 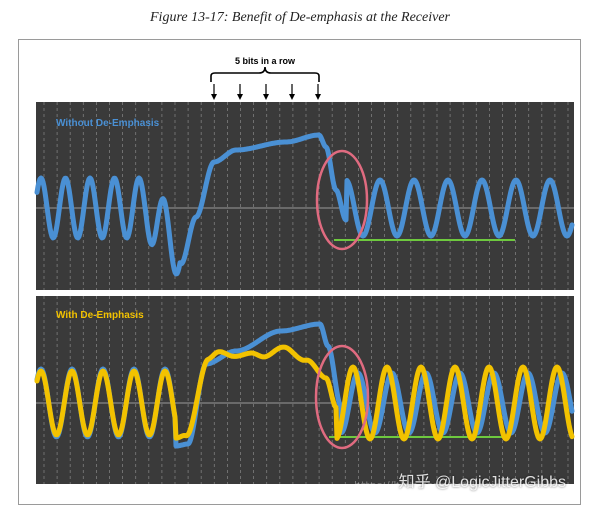 I want to click on bit-annotation-text: 5 bits in a row, so click(x=265, y=61).